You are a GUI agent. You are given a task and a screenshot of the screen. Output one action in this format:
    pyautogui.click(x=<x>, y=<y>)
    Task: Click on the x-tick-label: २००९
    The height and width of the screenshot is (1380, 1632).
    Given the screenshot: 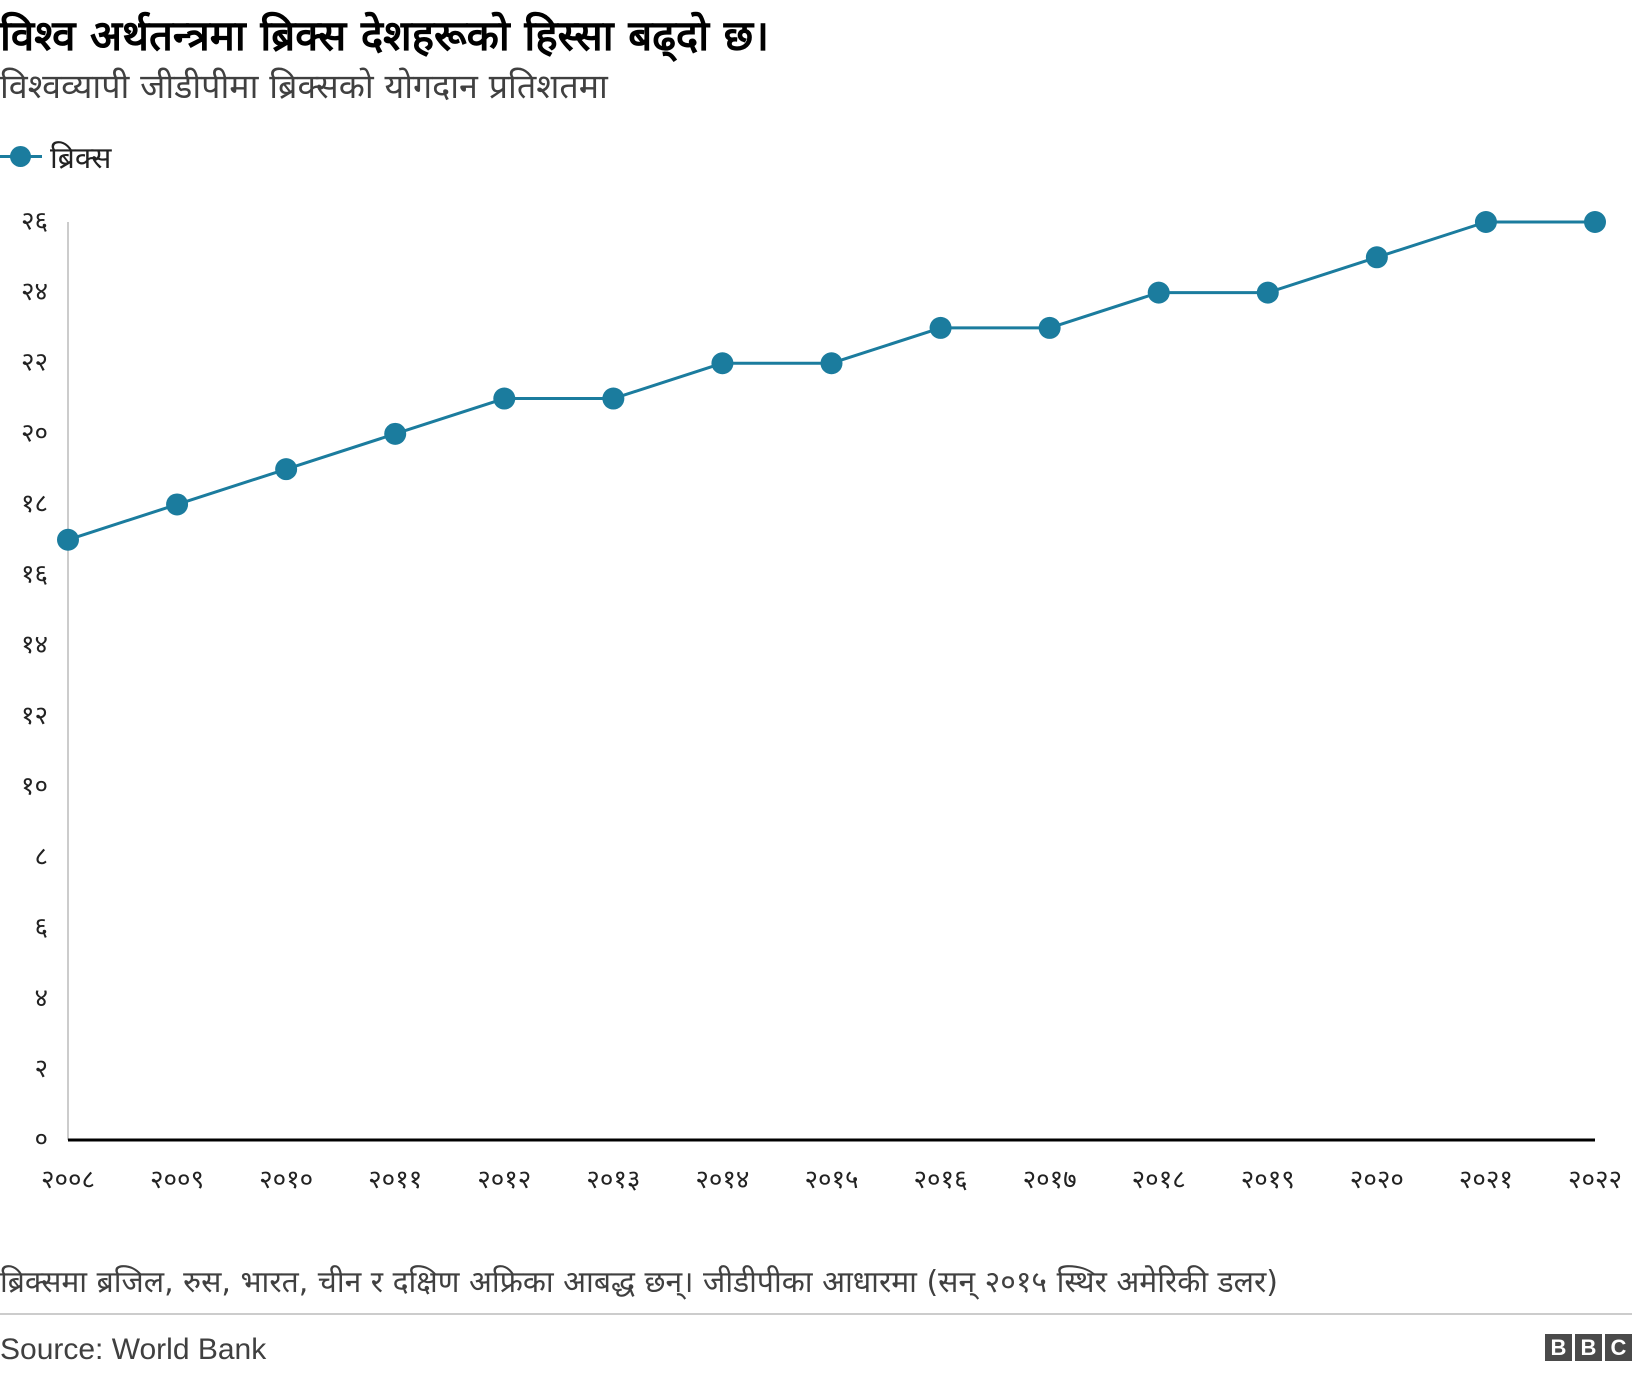 What is the action you would take?
    pyautogui.click(x=177, y=1180)
    